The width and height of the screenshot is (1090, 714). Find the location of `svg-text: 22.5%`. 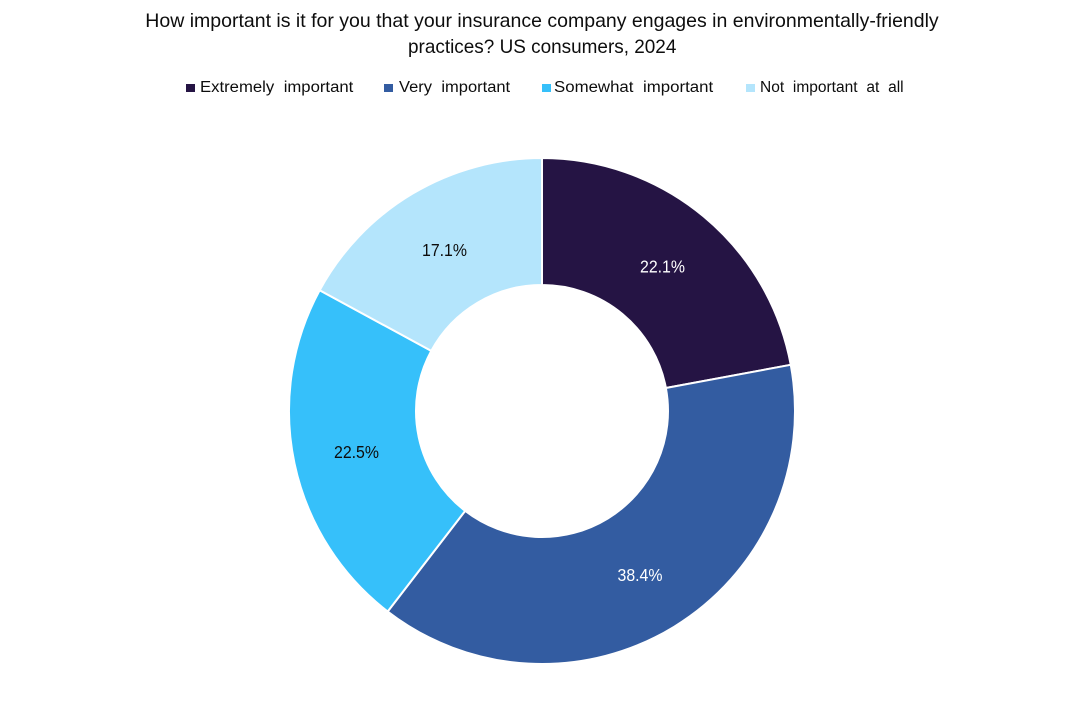

svg-text: 22.5% is located at coordinates (356, 452).